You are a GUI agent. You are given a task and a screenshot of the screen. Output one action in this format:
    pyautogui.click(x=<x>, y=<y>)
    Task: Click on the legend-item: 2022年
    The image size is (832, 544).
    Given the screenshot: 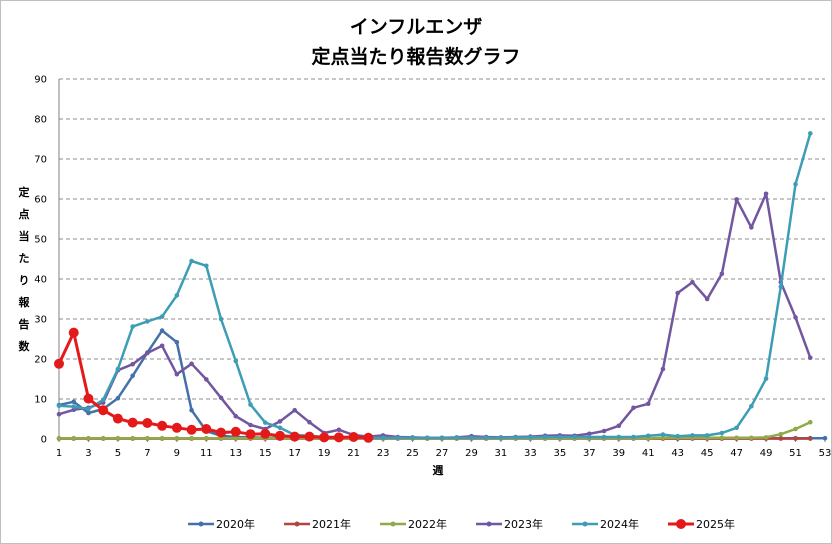 What is the action you would take?
    pyautogui.click(x=413, y=524)
    